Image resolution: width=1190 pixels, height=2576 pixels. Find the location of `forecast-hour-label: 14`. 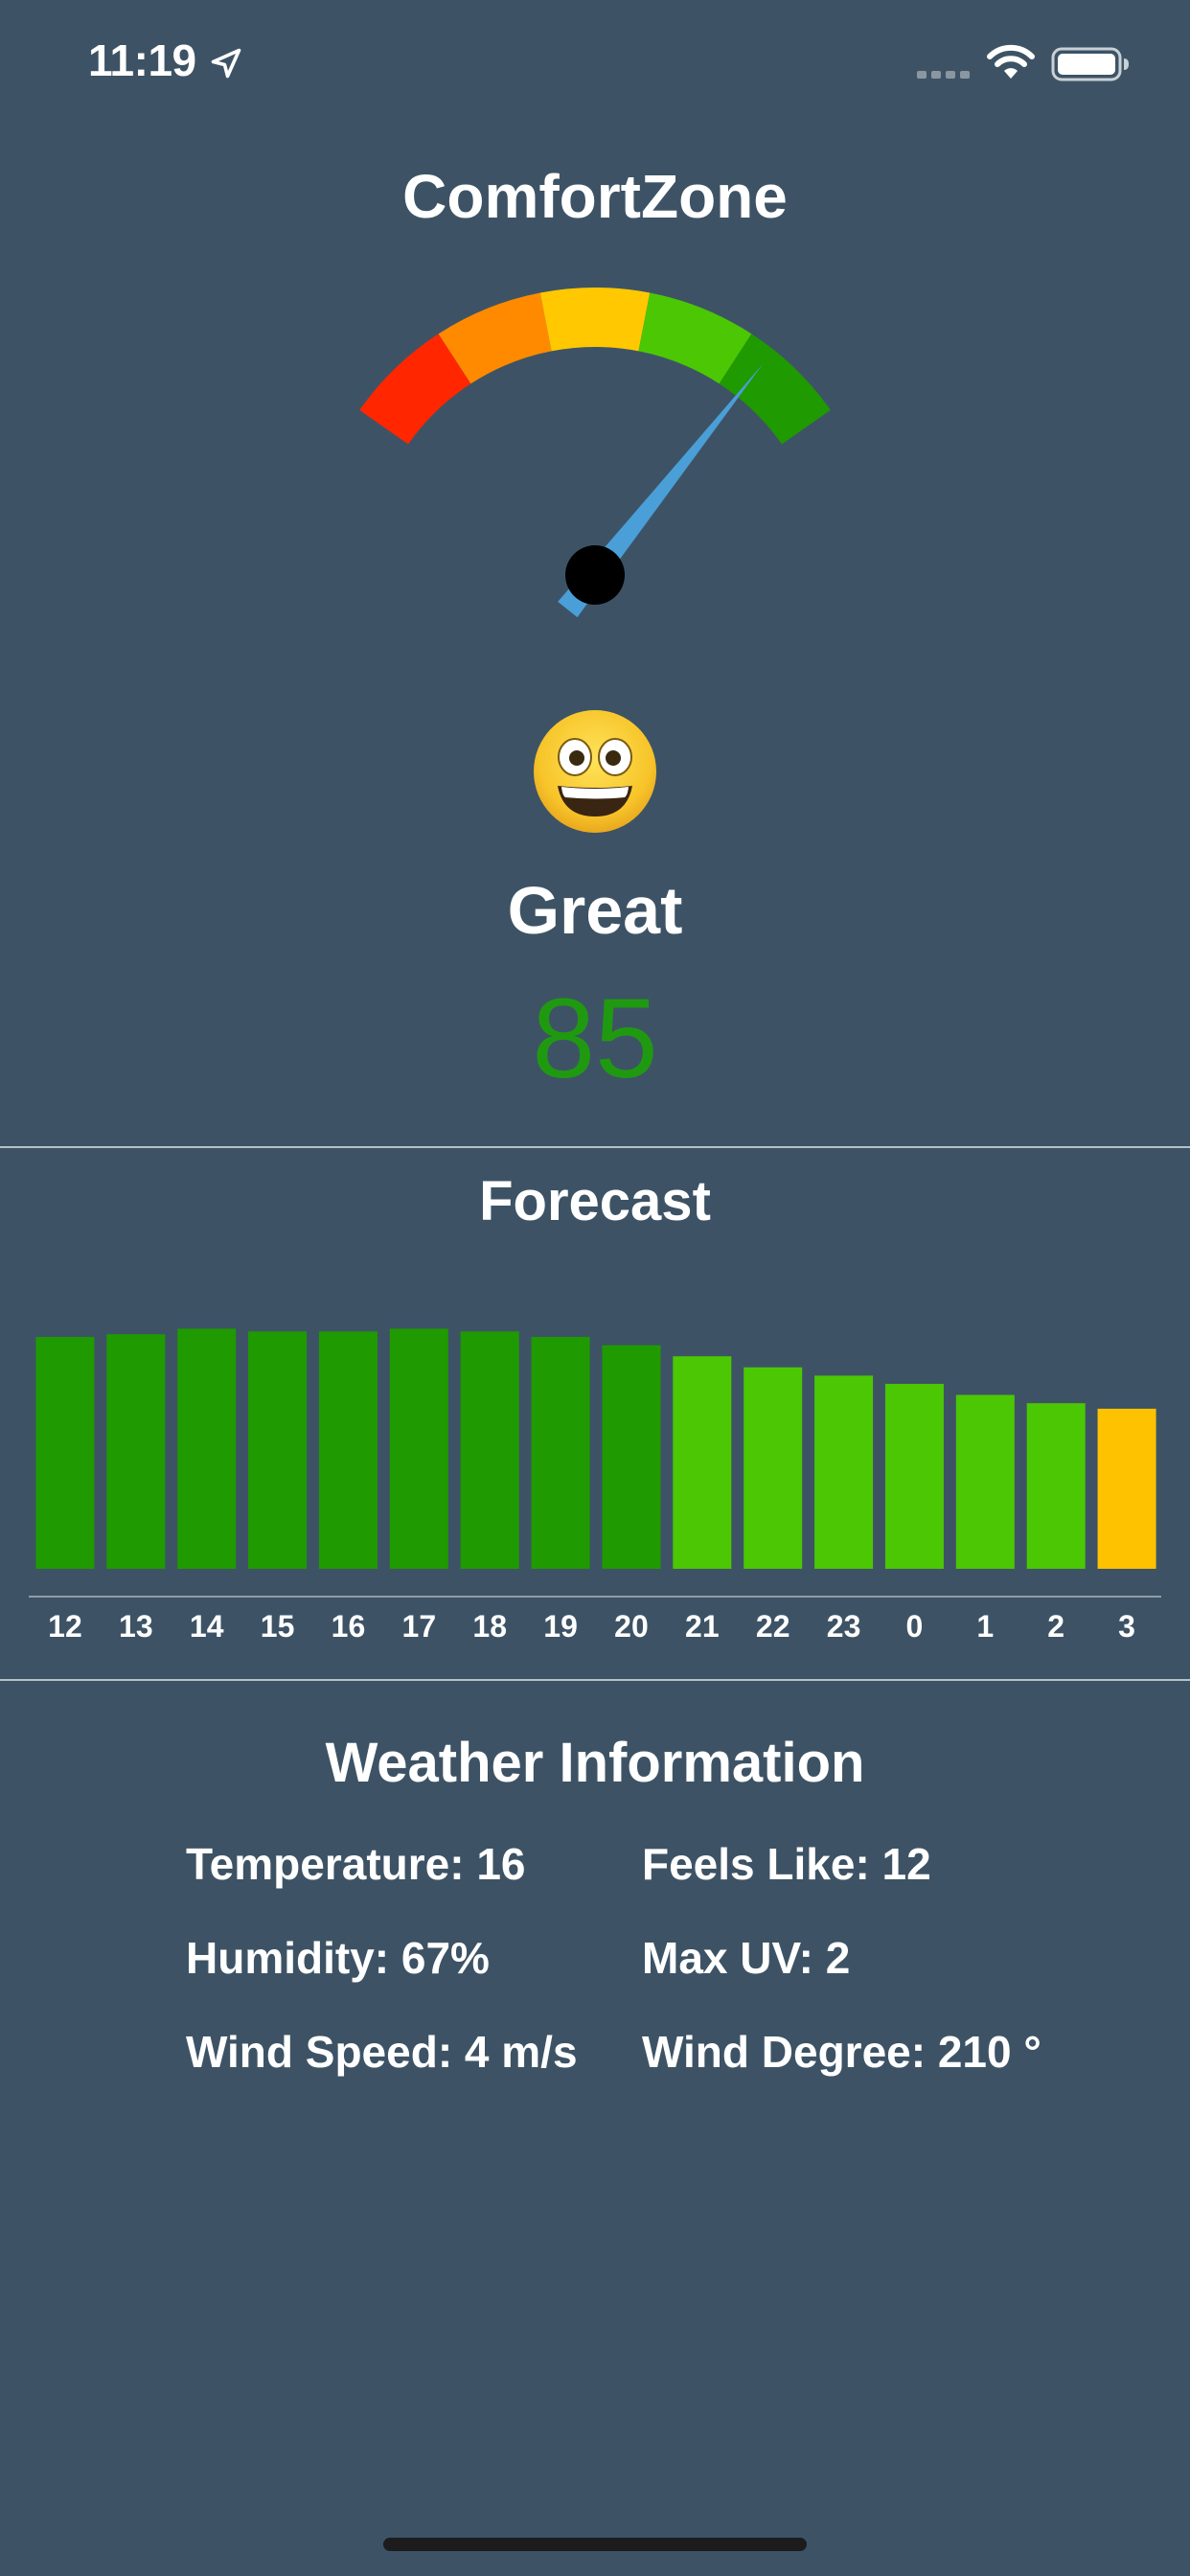

forecast-hour-label: 14 is located at coordinates (207, 1626).